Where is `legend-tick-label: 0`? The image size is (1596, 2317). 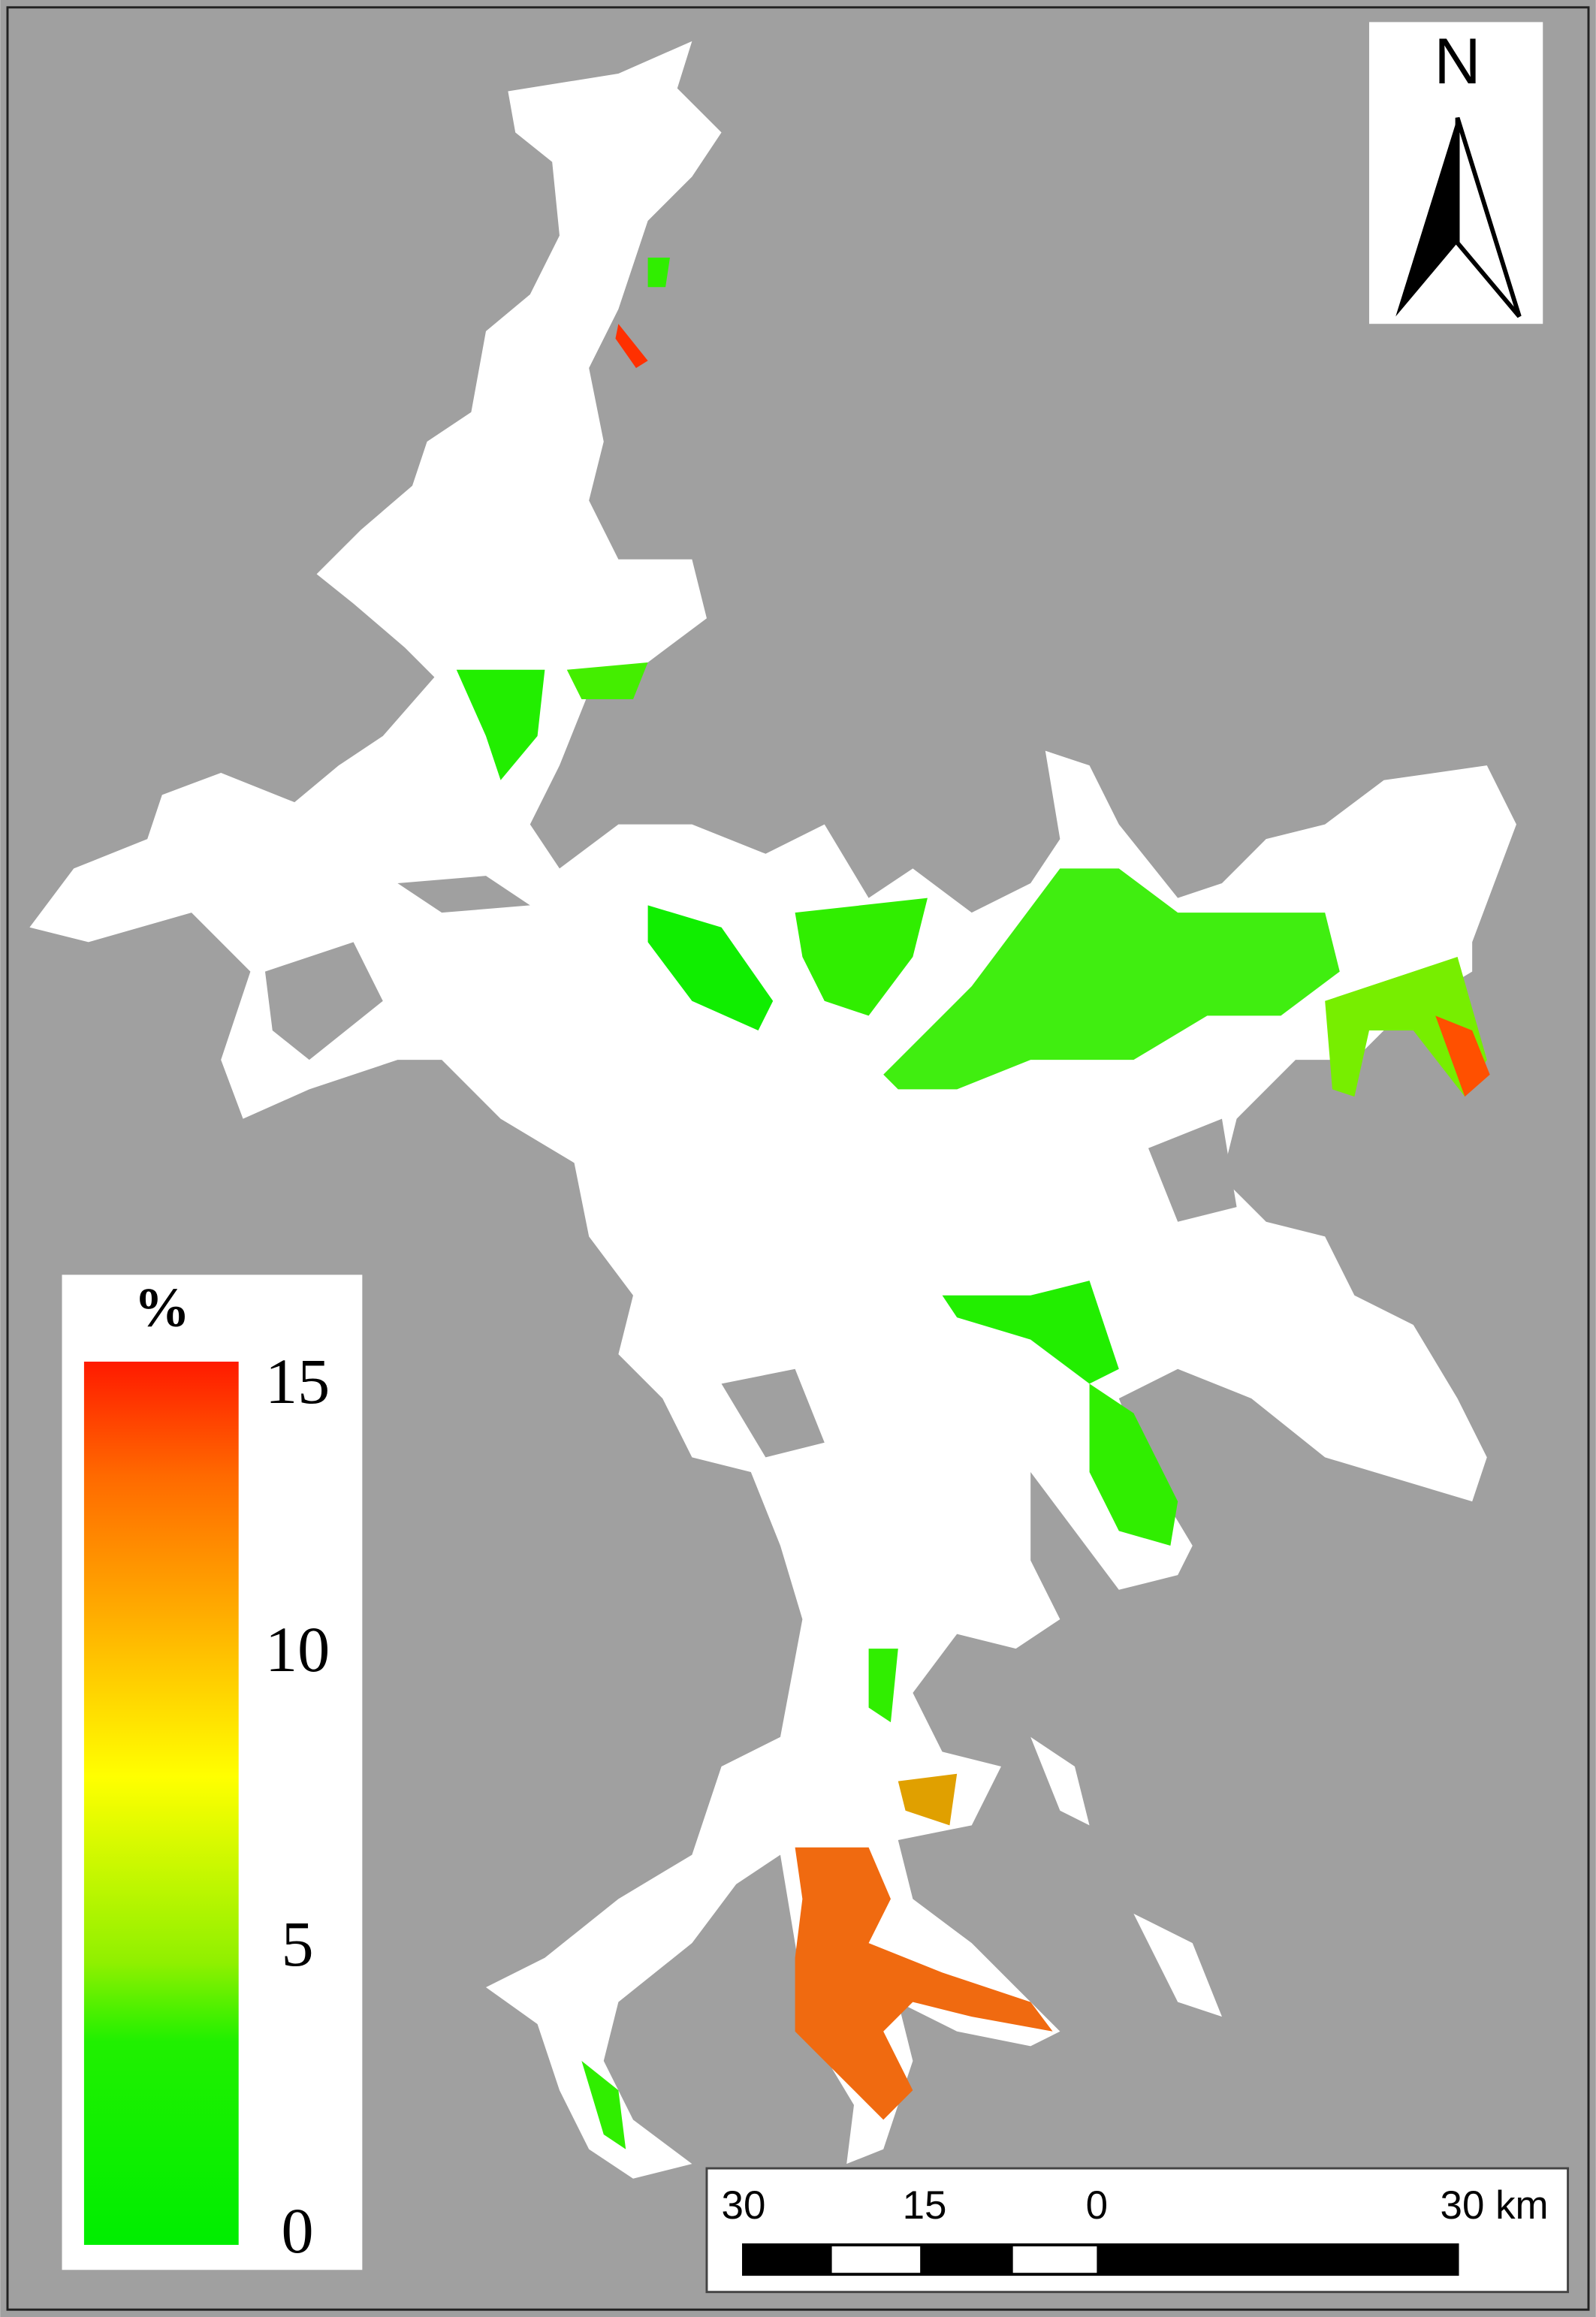 legend-tick-label: 0 is located at coordinates (298, 2231).